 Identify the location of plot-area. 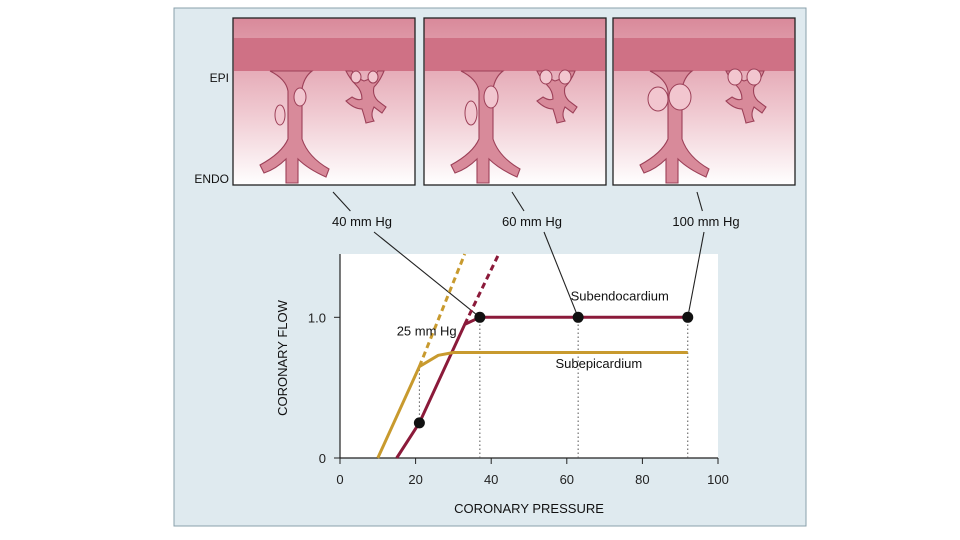
(529, 356).